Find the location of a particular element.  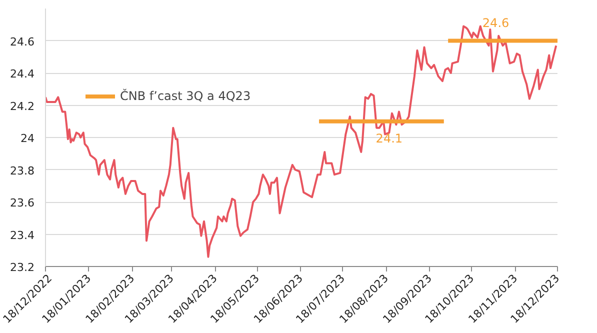

y-tick-label: 24.6 is located at coordinates (22, 41).